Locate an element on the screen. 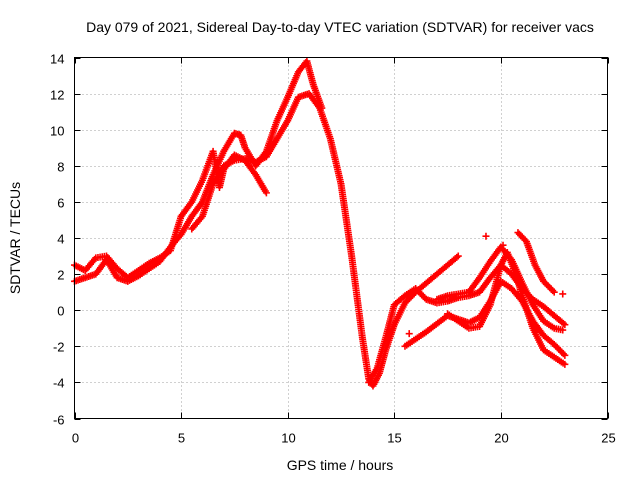 This screenshot has height=480, width=640. y-tick-label: 12 is located at coordinates (57, 95).